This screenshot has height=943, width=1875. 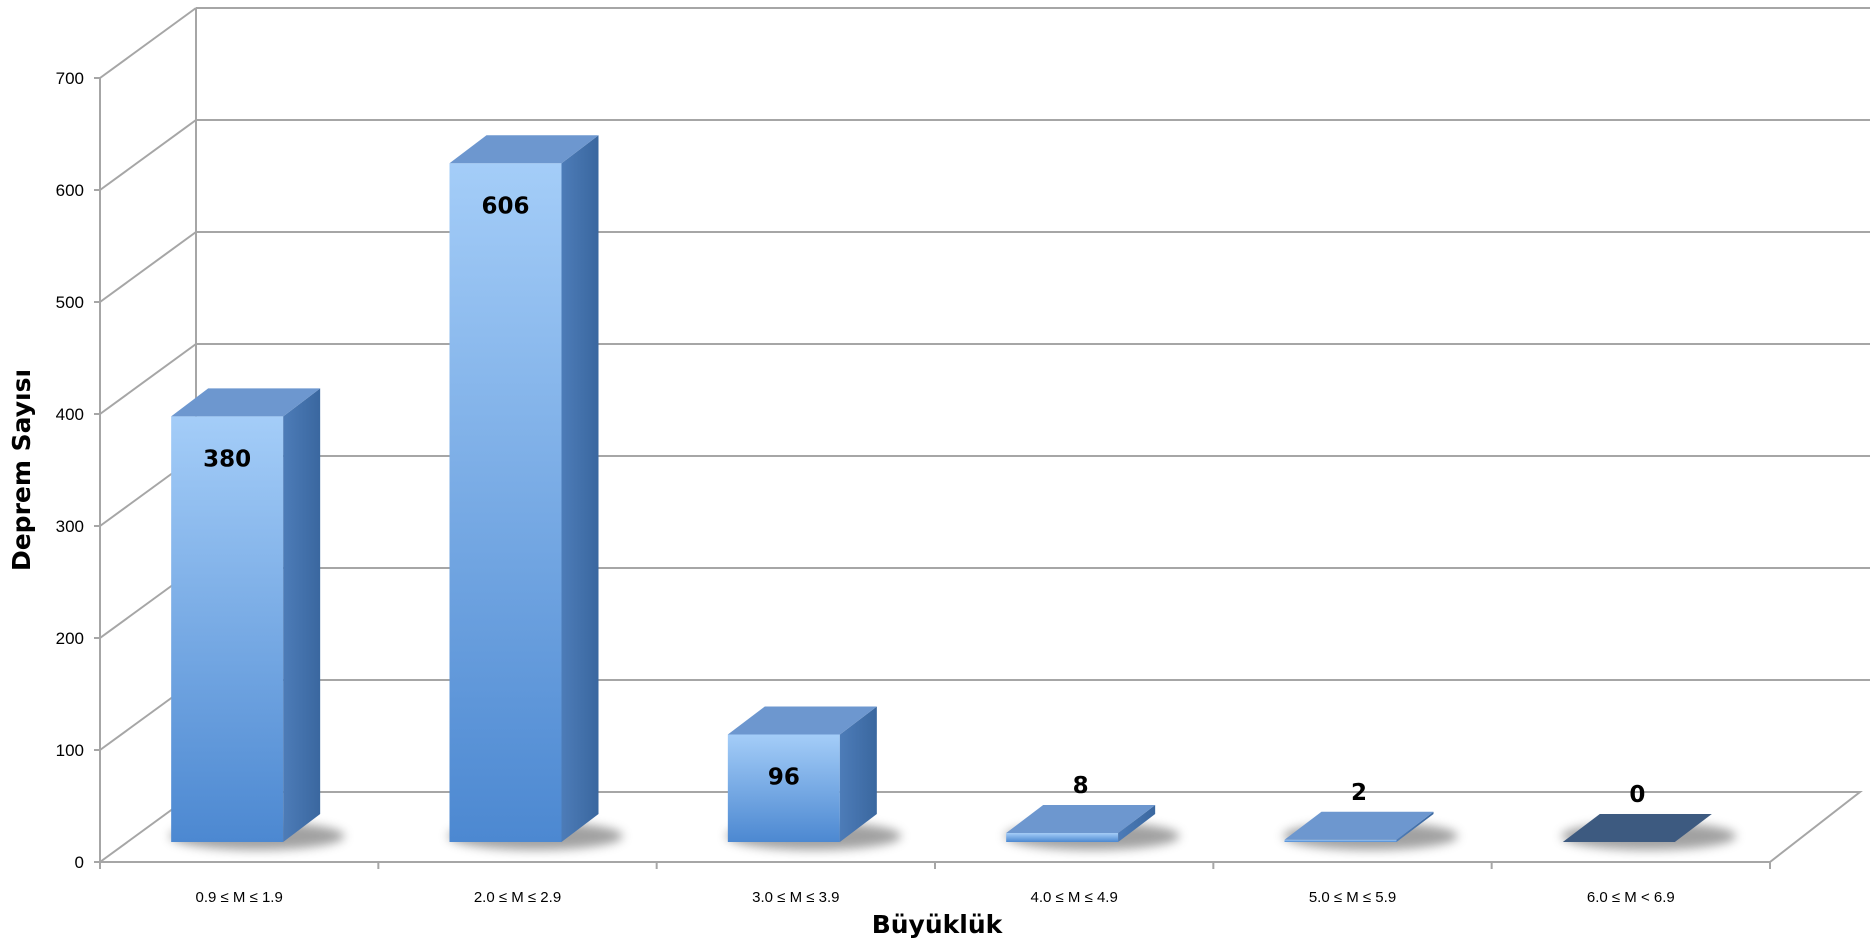 I want to click on y-tick-label: 600, so click(x=70, y=190).